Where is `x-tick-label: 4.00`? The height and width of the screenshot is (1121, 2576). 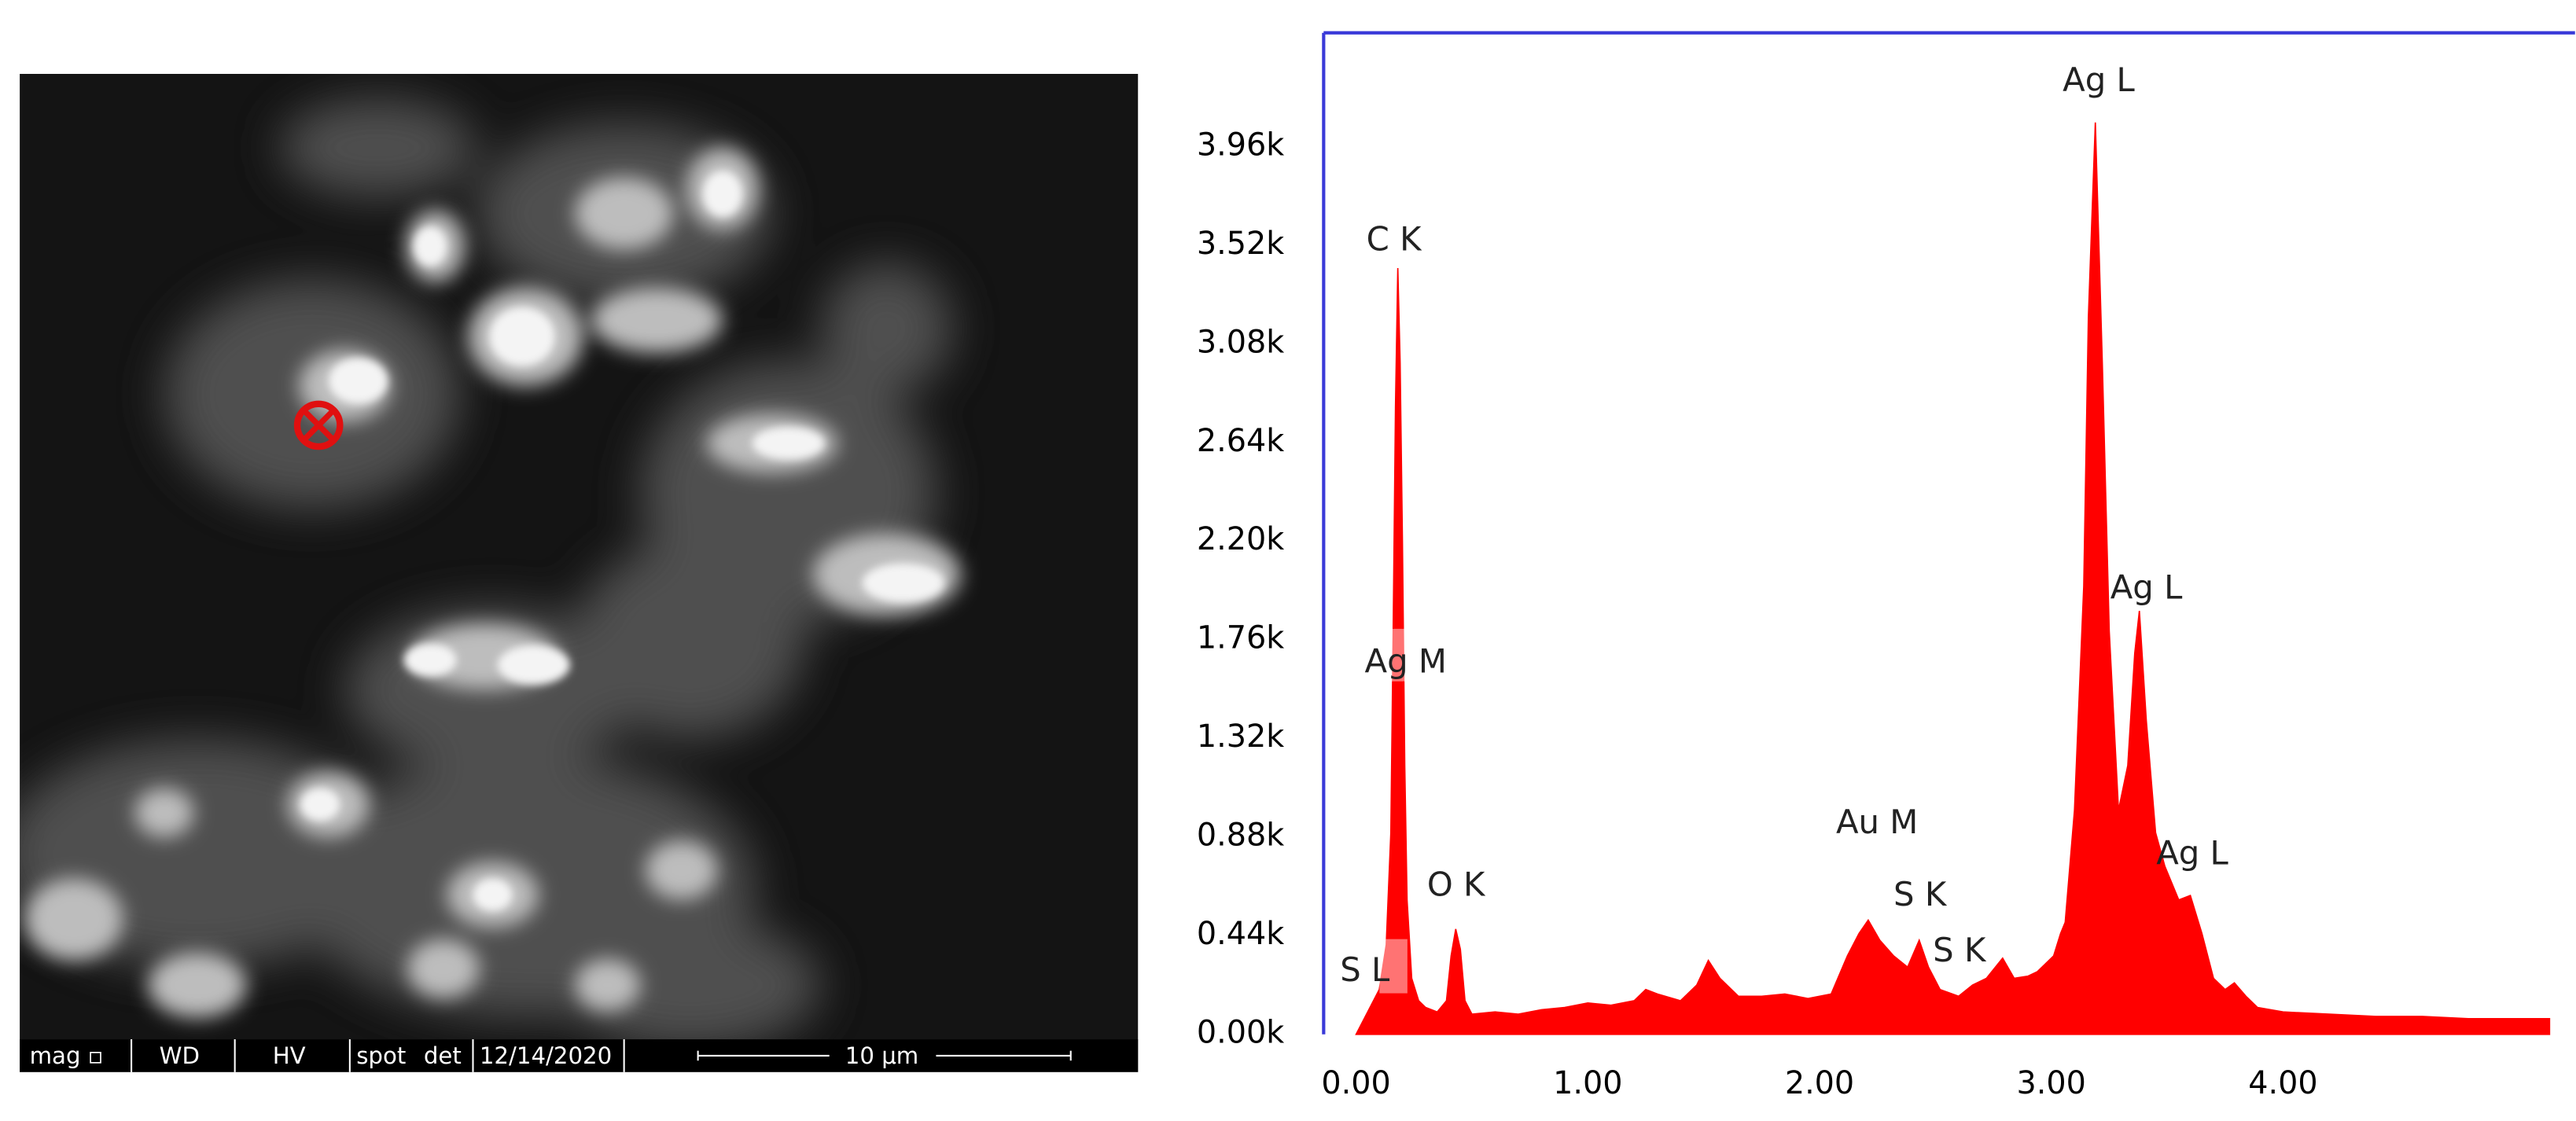 x-tick-label: 4.00 is located at coordinates (2282, 1083).